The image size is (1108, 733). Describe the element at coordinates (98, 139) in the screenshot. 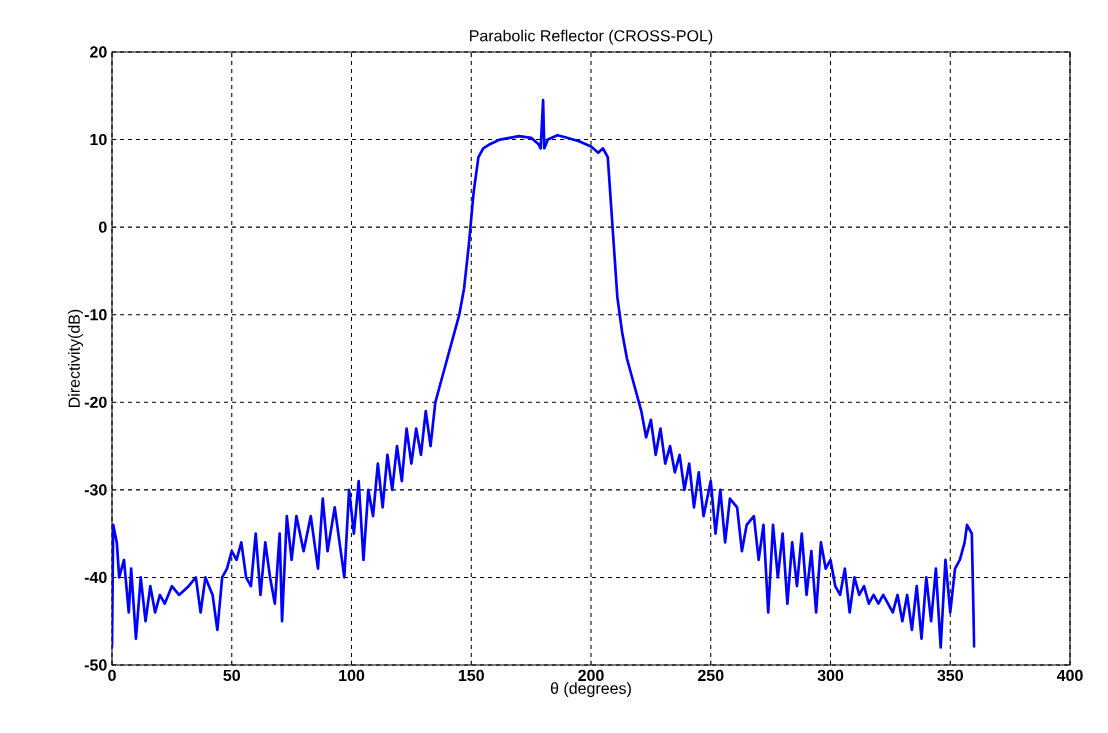

I see `y-tick-label: 10` at that location.